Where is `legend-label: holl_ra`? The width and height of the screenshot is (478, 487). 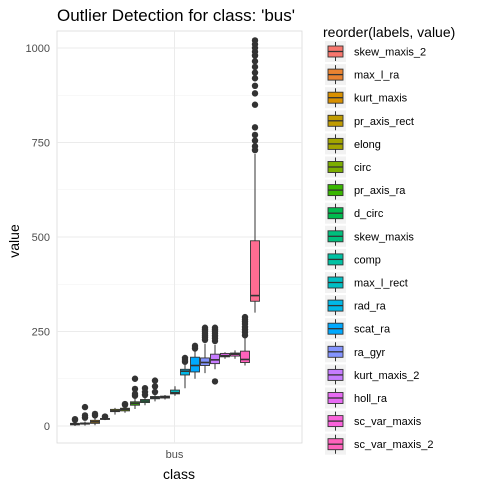 legend-label: holl_ra is located at coordinates (371, 399).